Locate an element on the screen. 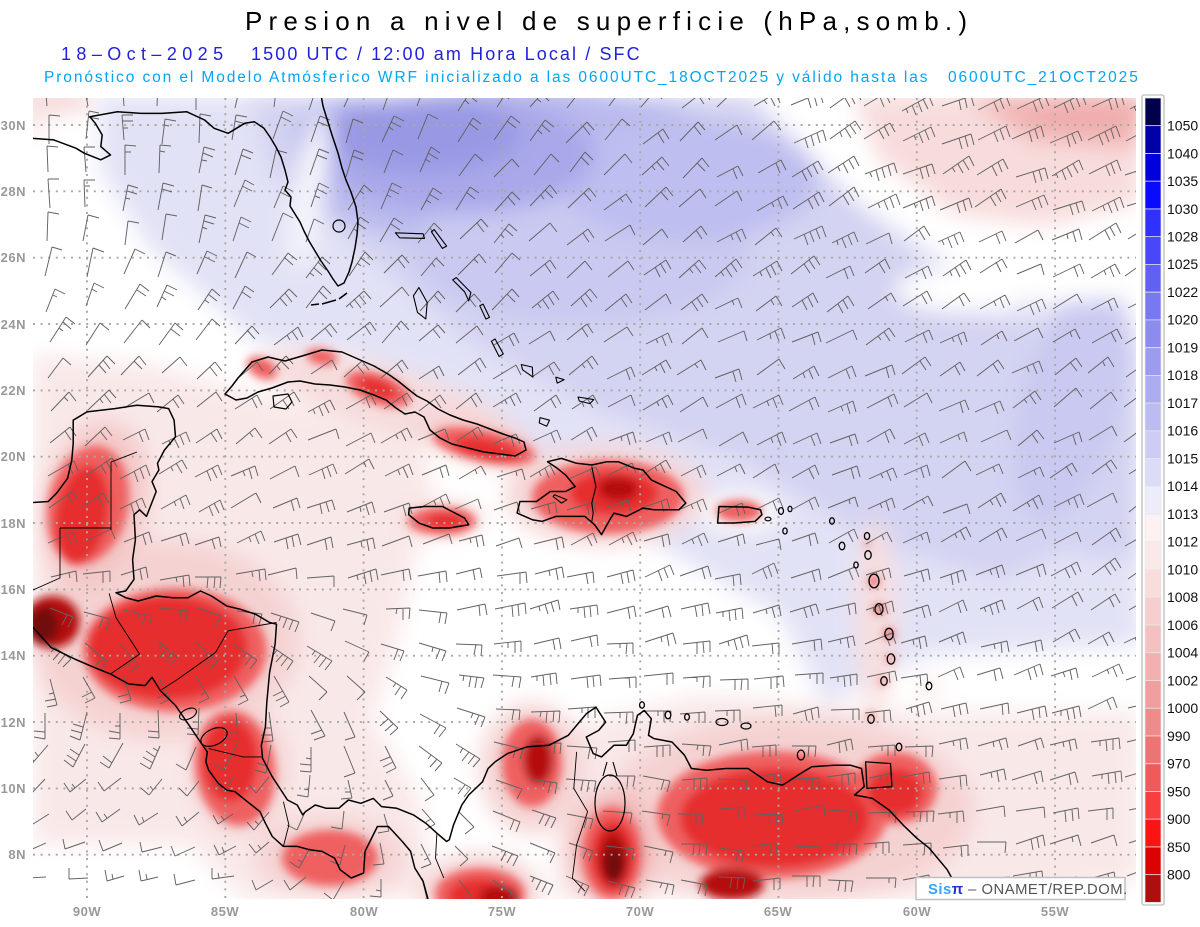 Image resolution: width=1200 pixels, height=927 pixels. svg-text: Sisπ – ONAMET/REP.DOM. is located at coordinates (1028, 890).